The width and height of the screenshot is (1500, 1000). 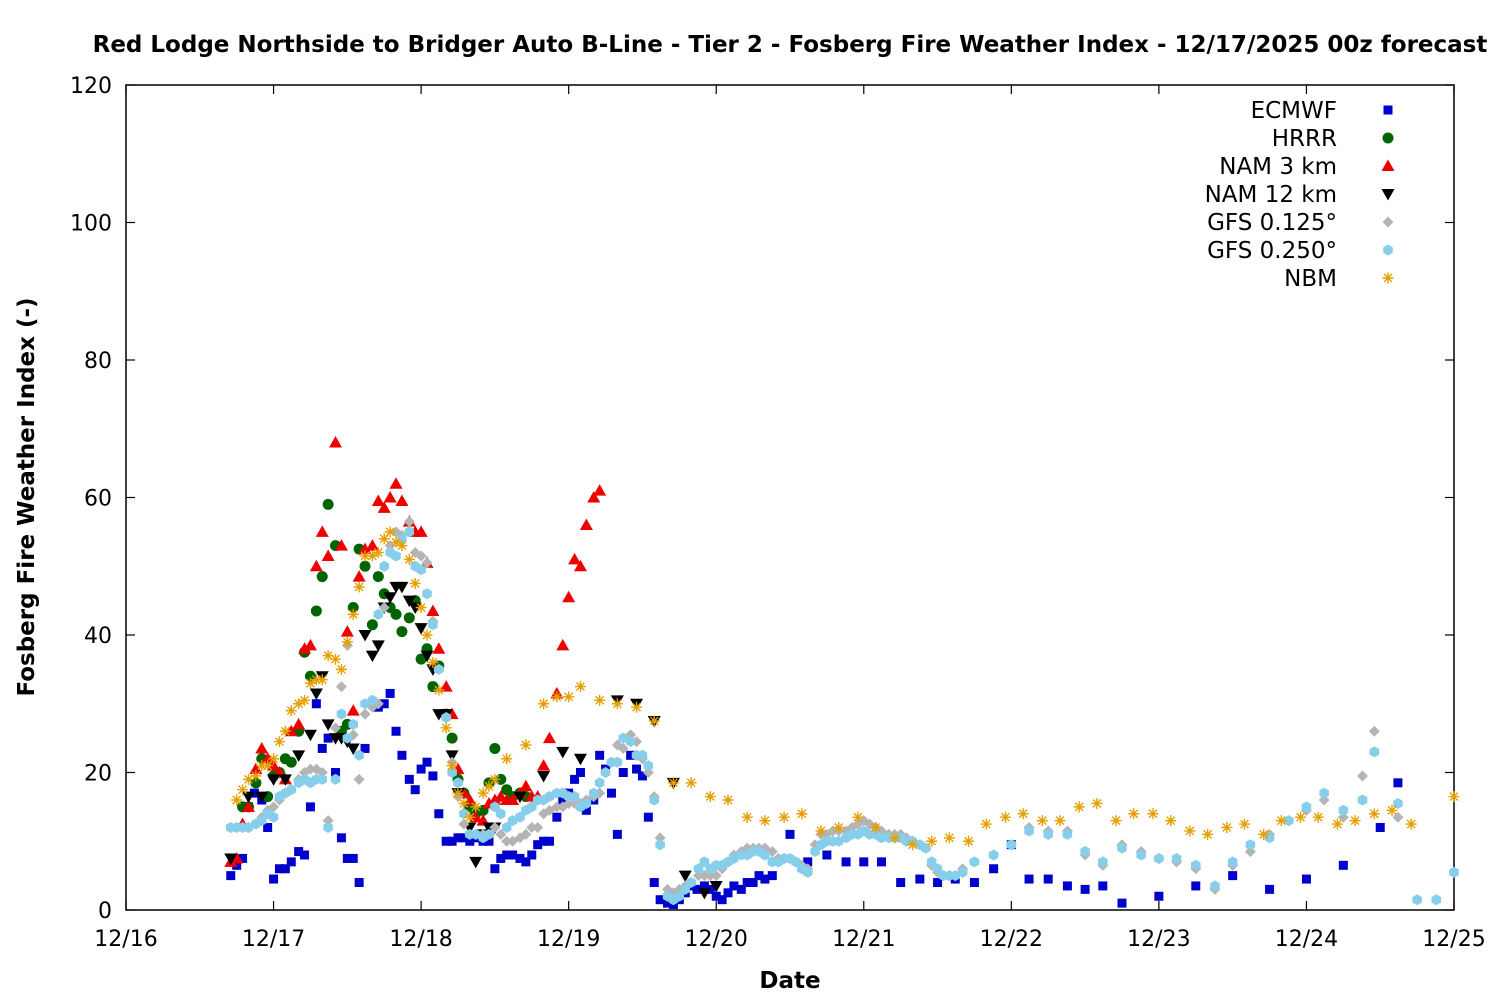 I want to click on legend-label: GFS 0.250°, so click(x=1272, y=251).